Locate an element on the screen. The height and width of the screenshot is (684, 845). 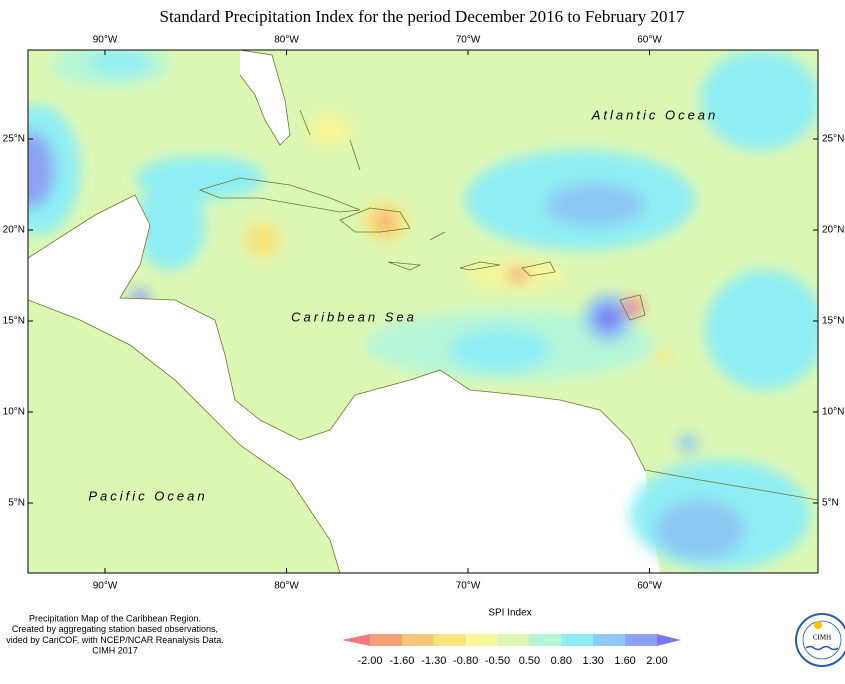
legend-title: SPI Index is located at coordinates (509, 613).